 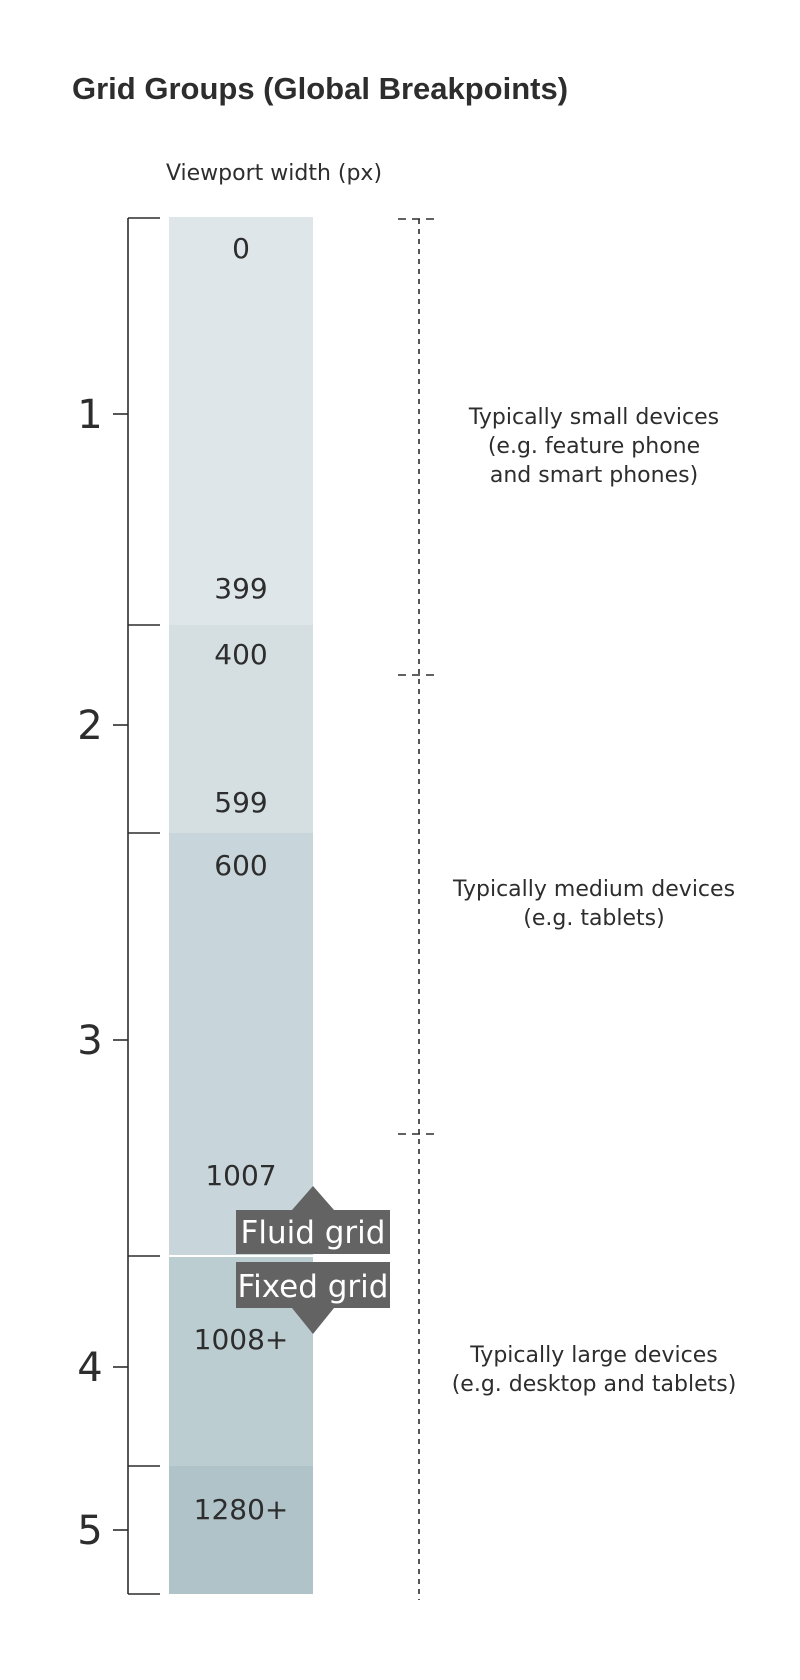 I want to click on group-bracket, so click(x=136, y=906).